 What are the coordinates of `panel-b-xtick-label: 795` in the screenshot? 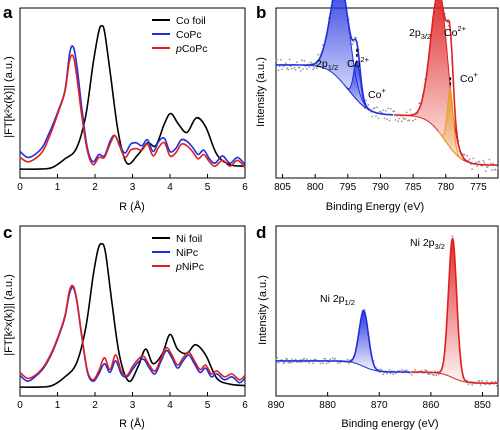 It's located at (347, 187).